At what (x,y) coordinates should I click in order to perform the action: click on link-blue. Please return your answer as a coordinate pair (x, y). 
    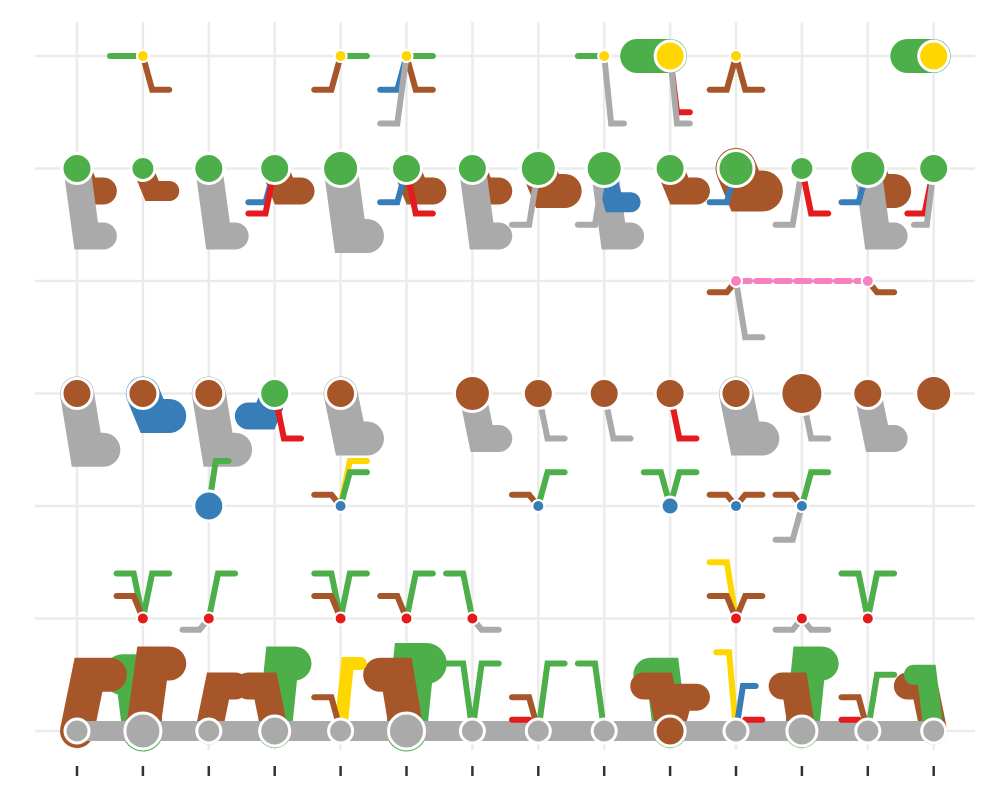
    Looking at the image, I should click on (746, 708).